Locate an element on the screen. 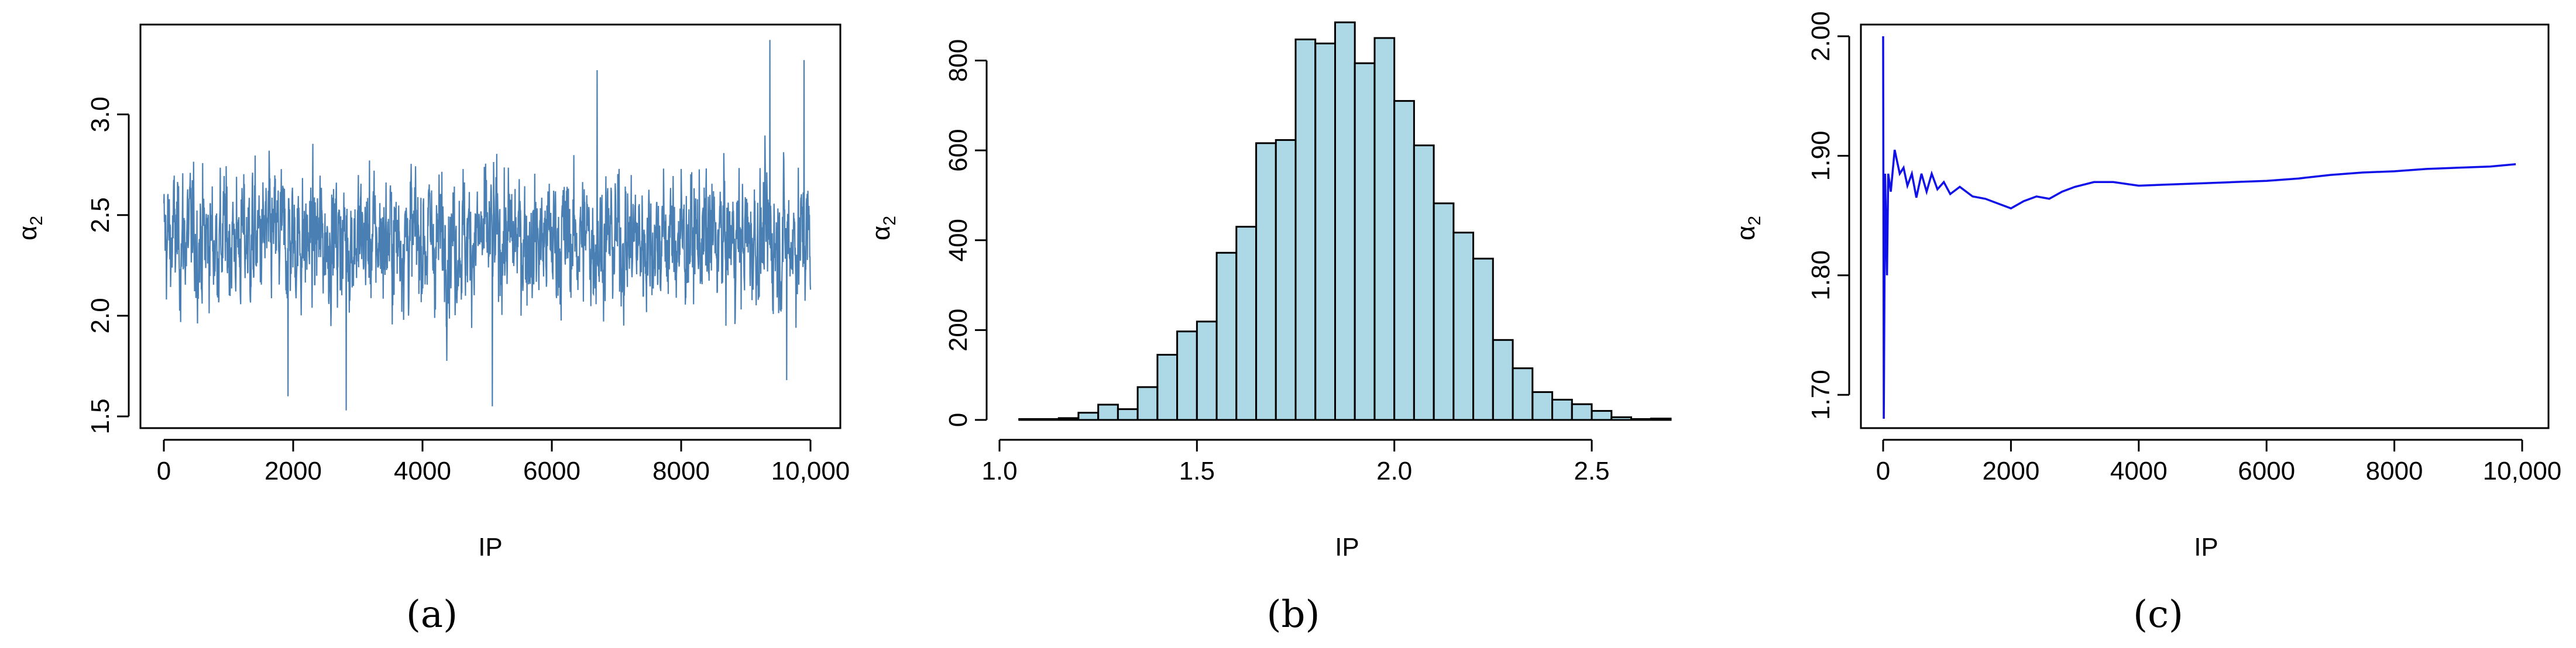 The image size is (2576, 648). y-axis: 0 200 400 600 800 is located at coordinates (966, 233).